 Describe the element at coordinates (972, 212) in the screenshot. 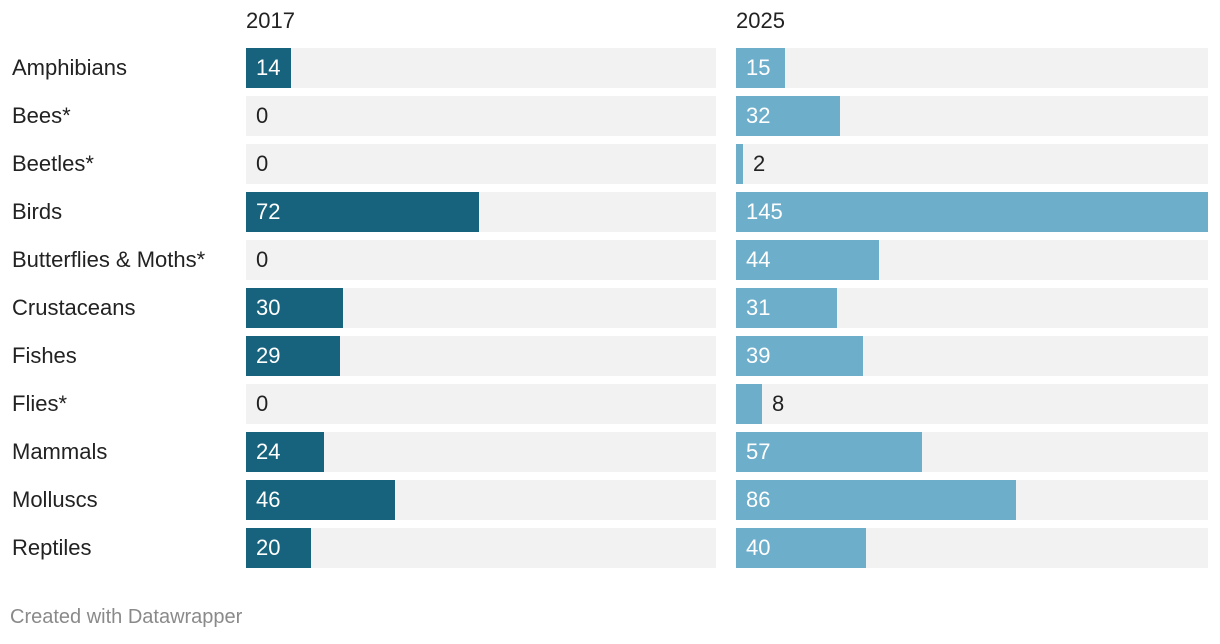

I see `bar-2025-birds` at that location.